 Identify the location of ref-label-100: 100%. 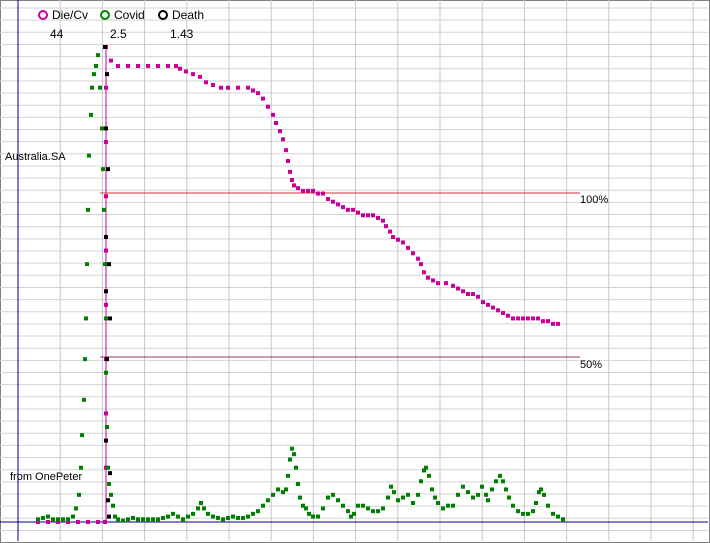
(594, 200).